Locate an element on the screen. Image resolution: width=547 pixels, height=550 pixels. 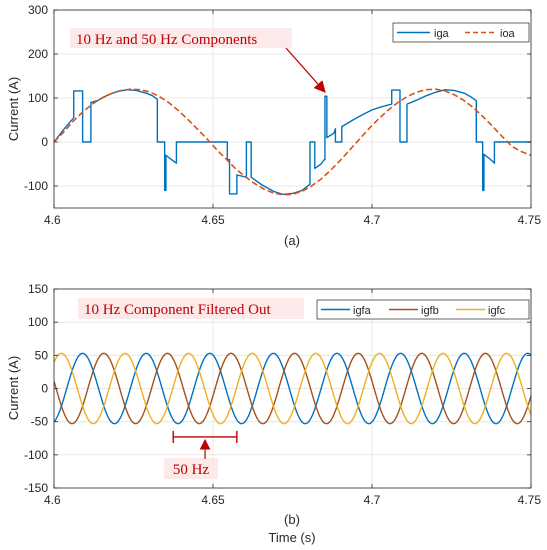
panel-a-legend-box is located at coordinates (461, 32).